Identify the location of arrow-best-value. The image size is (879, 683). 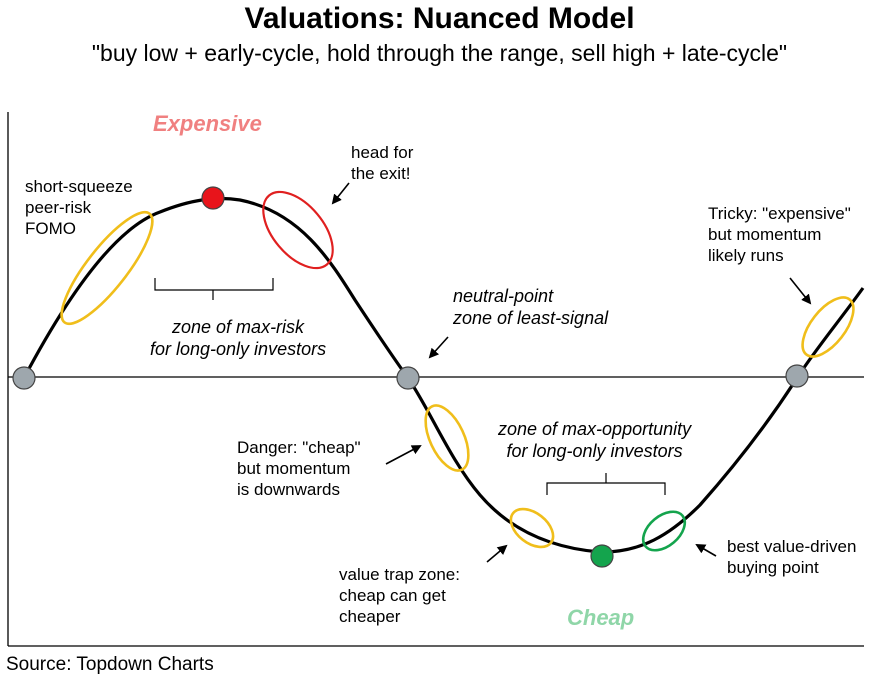
(706, 550).